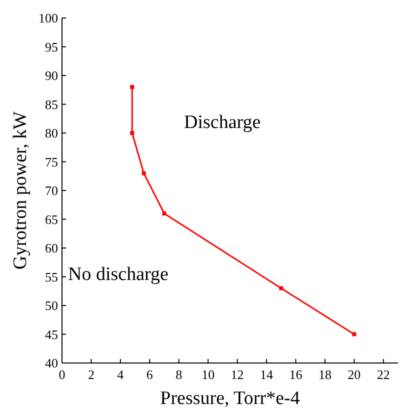 The height and width of the screenshot is (412, 404). I want to click on y-tick-label: 85, so click(51, 104).